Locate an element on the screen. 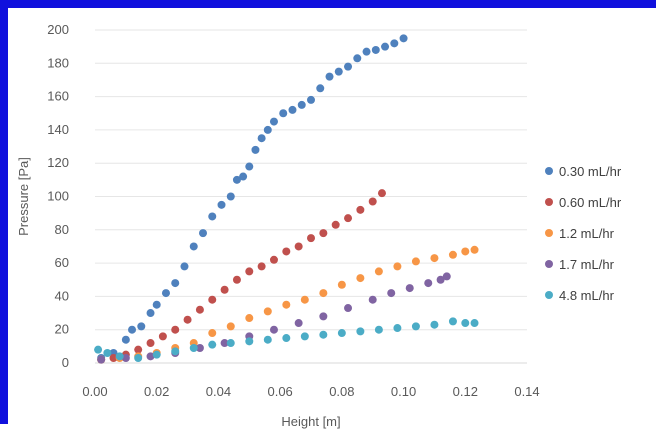  x-tick-labels: 0.00 0.02 0.04 0.06 0.08 0.10 0.12 0.14 is located at coordinates (310, 391).